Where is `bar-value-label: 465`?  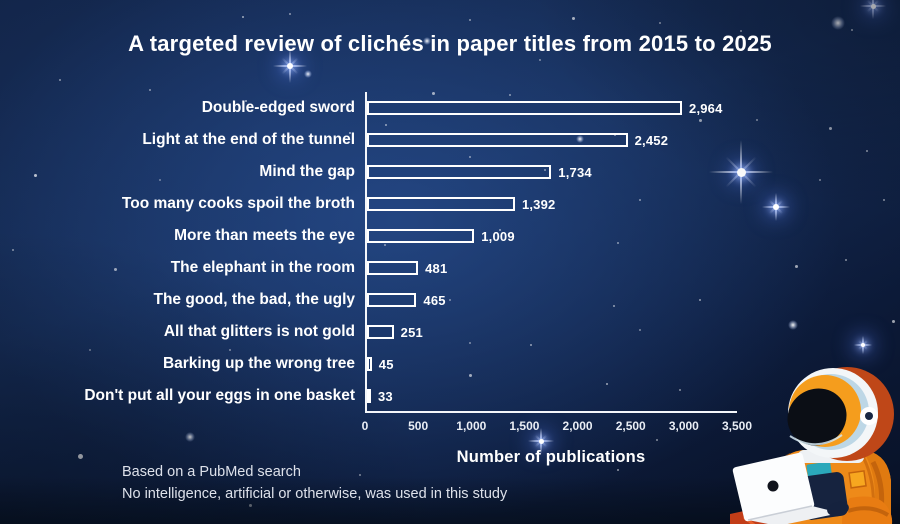
bar-value-label: 465 is located at coordinates (434, 300).